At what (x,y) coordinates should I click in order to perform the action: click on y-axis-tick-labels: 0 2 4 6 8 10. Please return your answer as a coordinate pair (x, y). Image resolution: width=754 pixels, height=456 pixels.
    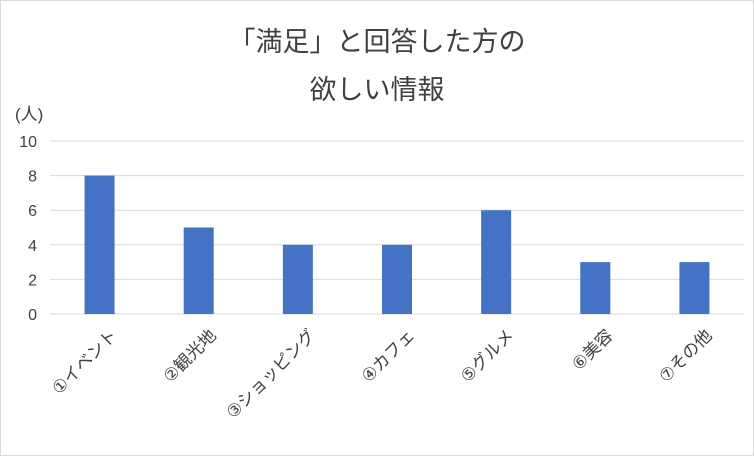
    Looking at the image, I should click on (28, 229).